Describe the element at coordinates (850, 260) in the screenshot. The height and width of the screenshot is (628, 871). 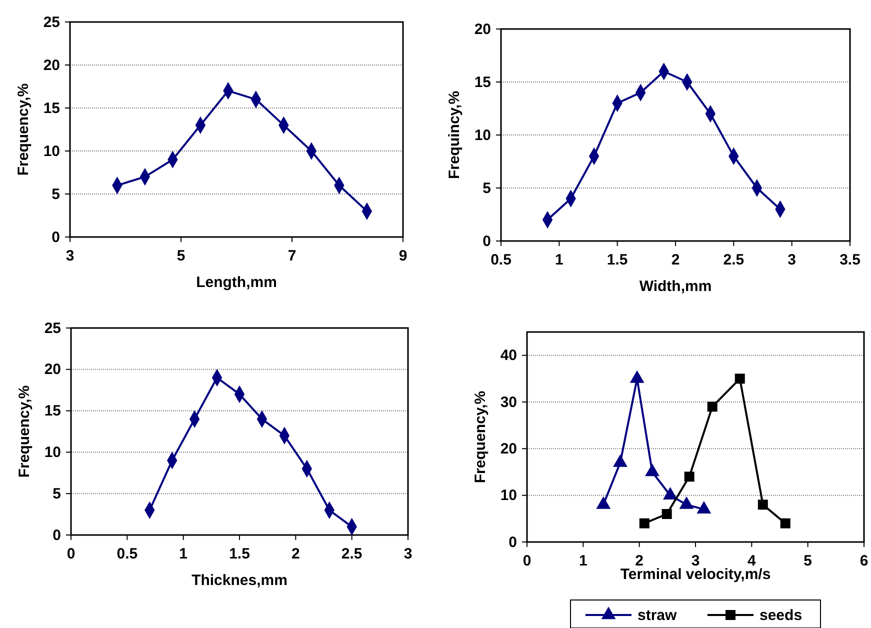
I see `x-tick-label: 3.5` at that location.